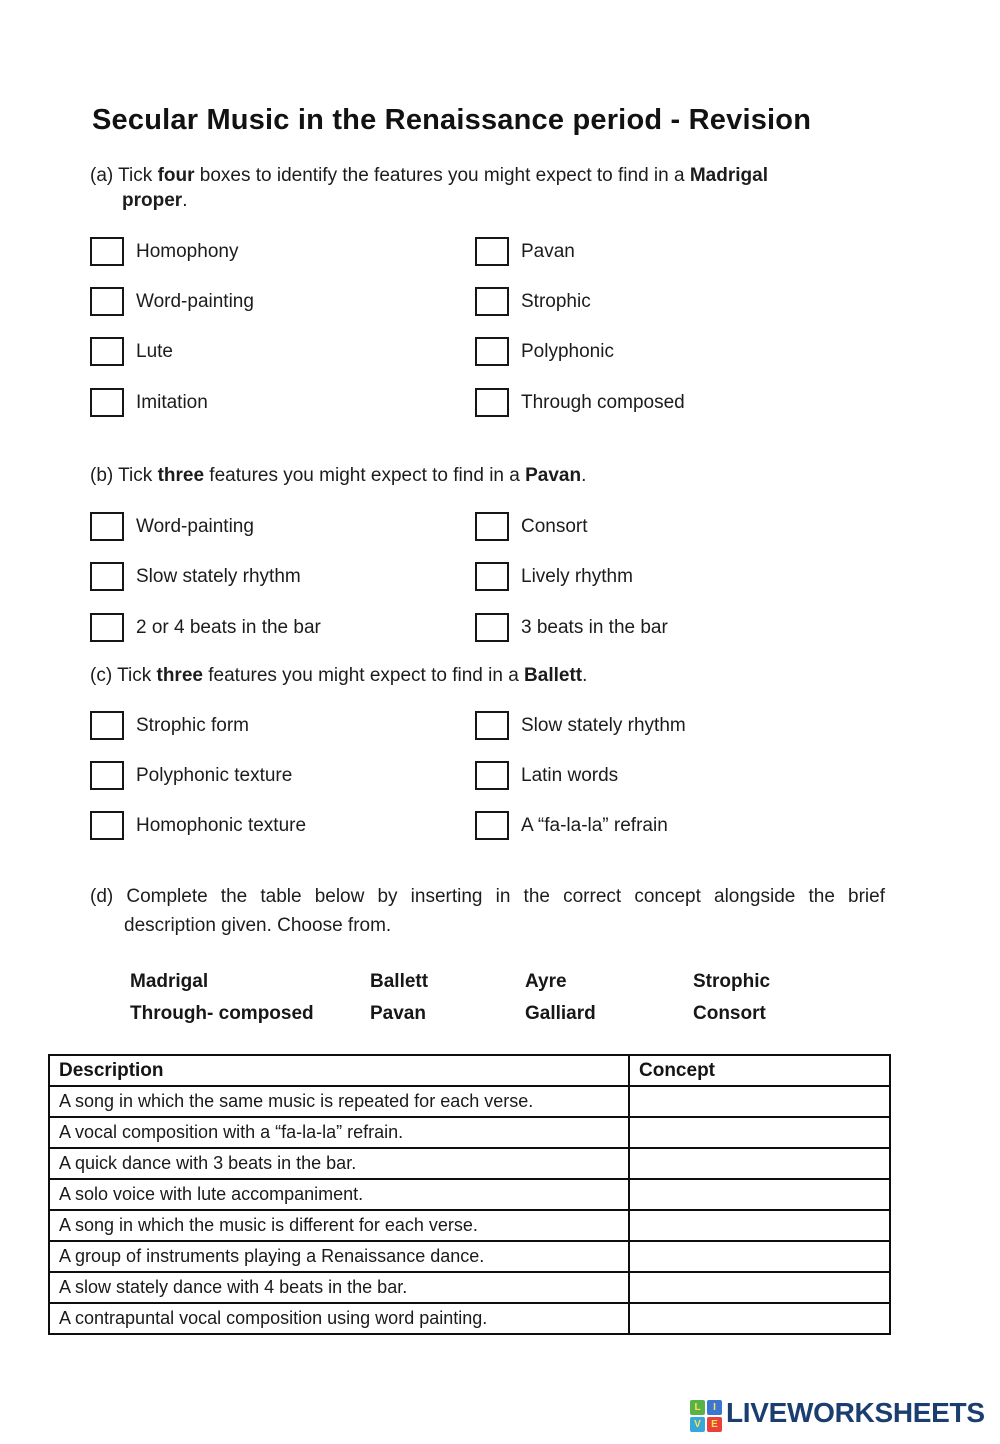 Image resolution: width=1000 pixels, height=1444 pixels. What do you see at coordinates (556, 301) in the screenshot?
I see `checkbox-label: Strophic` at bounding box center [556, 301].